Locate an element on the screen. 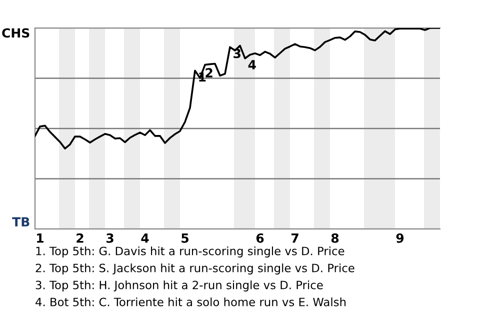 The width and height of the screenshot is (480, 320). x-tick-label: 7 is located at coordinates (294, 238).